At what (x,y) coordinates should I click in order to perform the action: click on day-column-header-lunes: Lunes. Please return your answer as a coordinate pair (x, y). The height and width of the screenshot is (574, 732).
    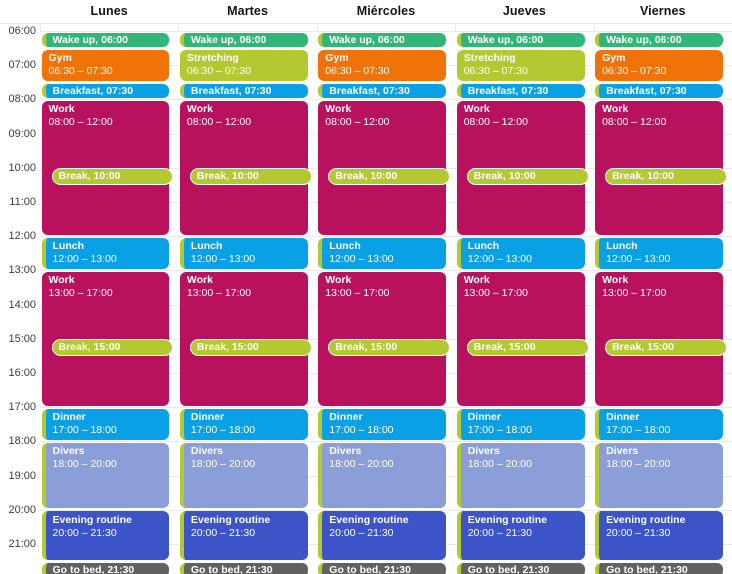
    Looking at the image, I should click on (109, 11).